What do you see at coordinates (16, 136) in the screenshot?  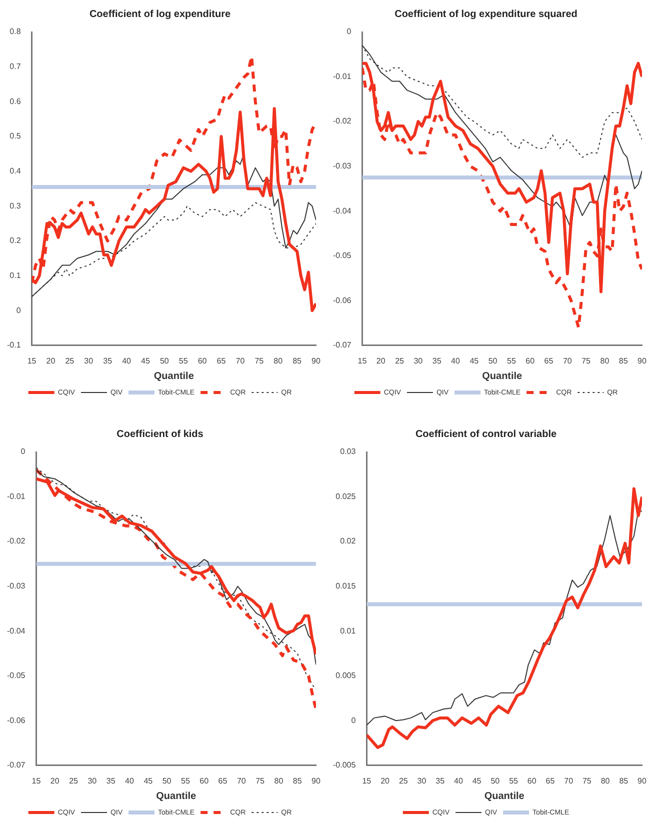 I see `y-tick-label: 0.5` at bounding box center [16, 136].